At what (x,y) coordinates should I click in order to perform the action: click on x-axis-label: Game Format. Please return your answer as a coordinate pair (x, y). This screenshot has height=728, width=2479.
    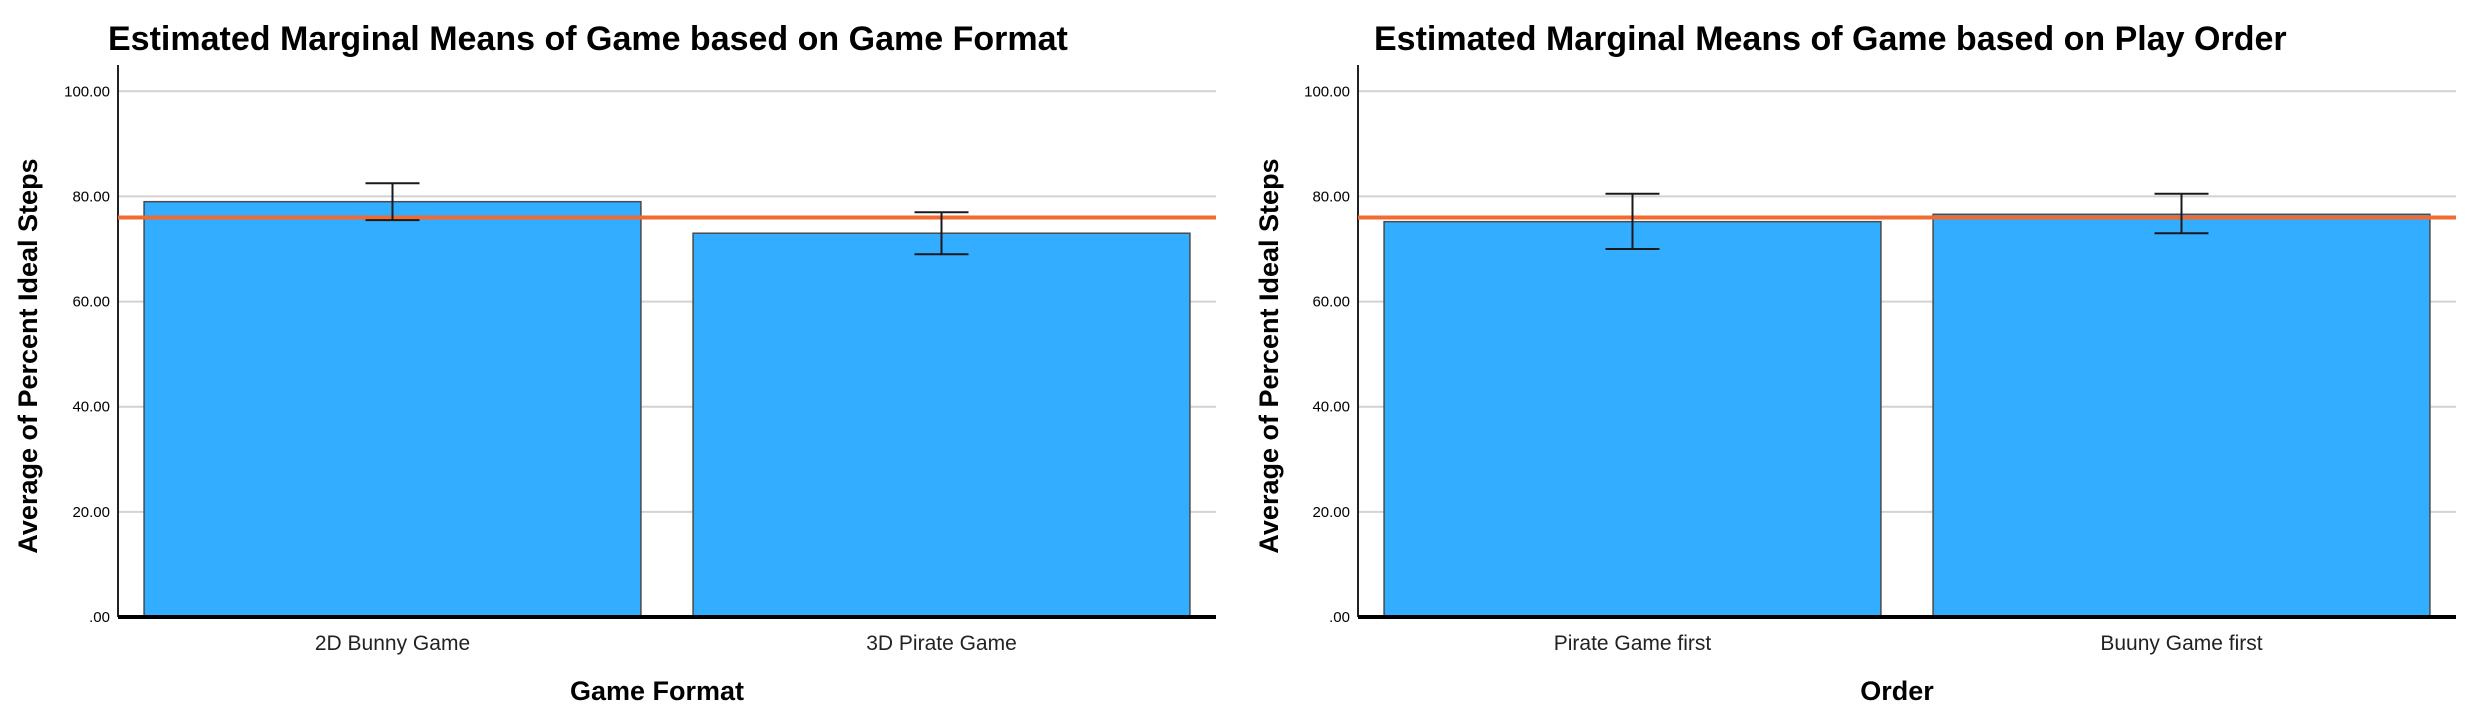
    Looking at the image, I should click on (657, 691).